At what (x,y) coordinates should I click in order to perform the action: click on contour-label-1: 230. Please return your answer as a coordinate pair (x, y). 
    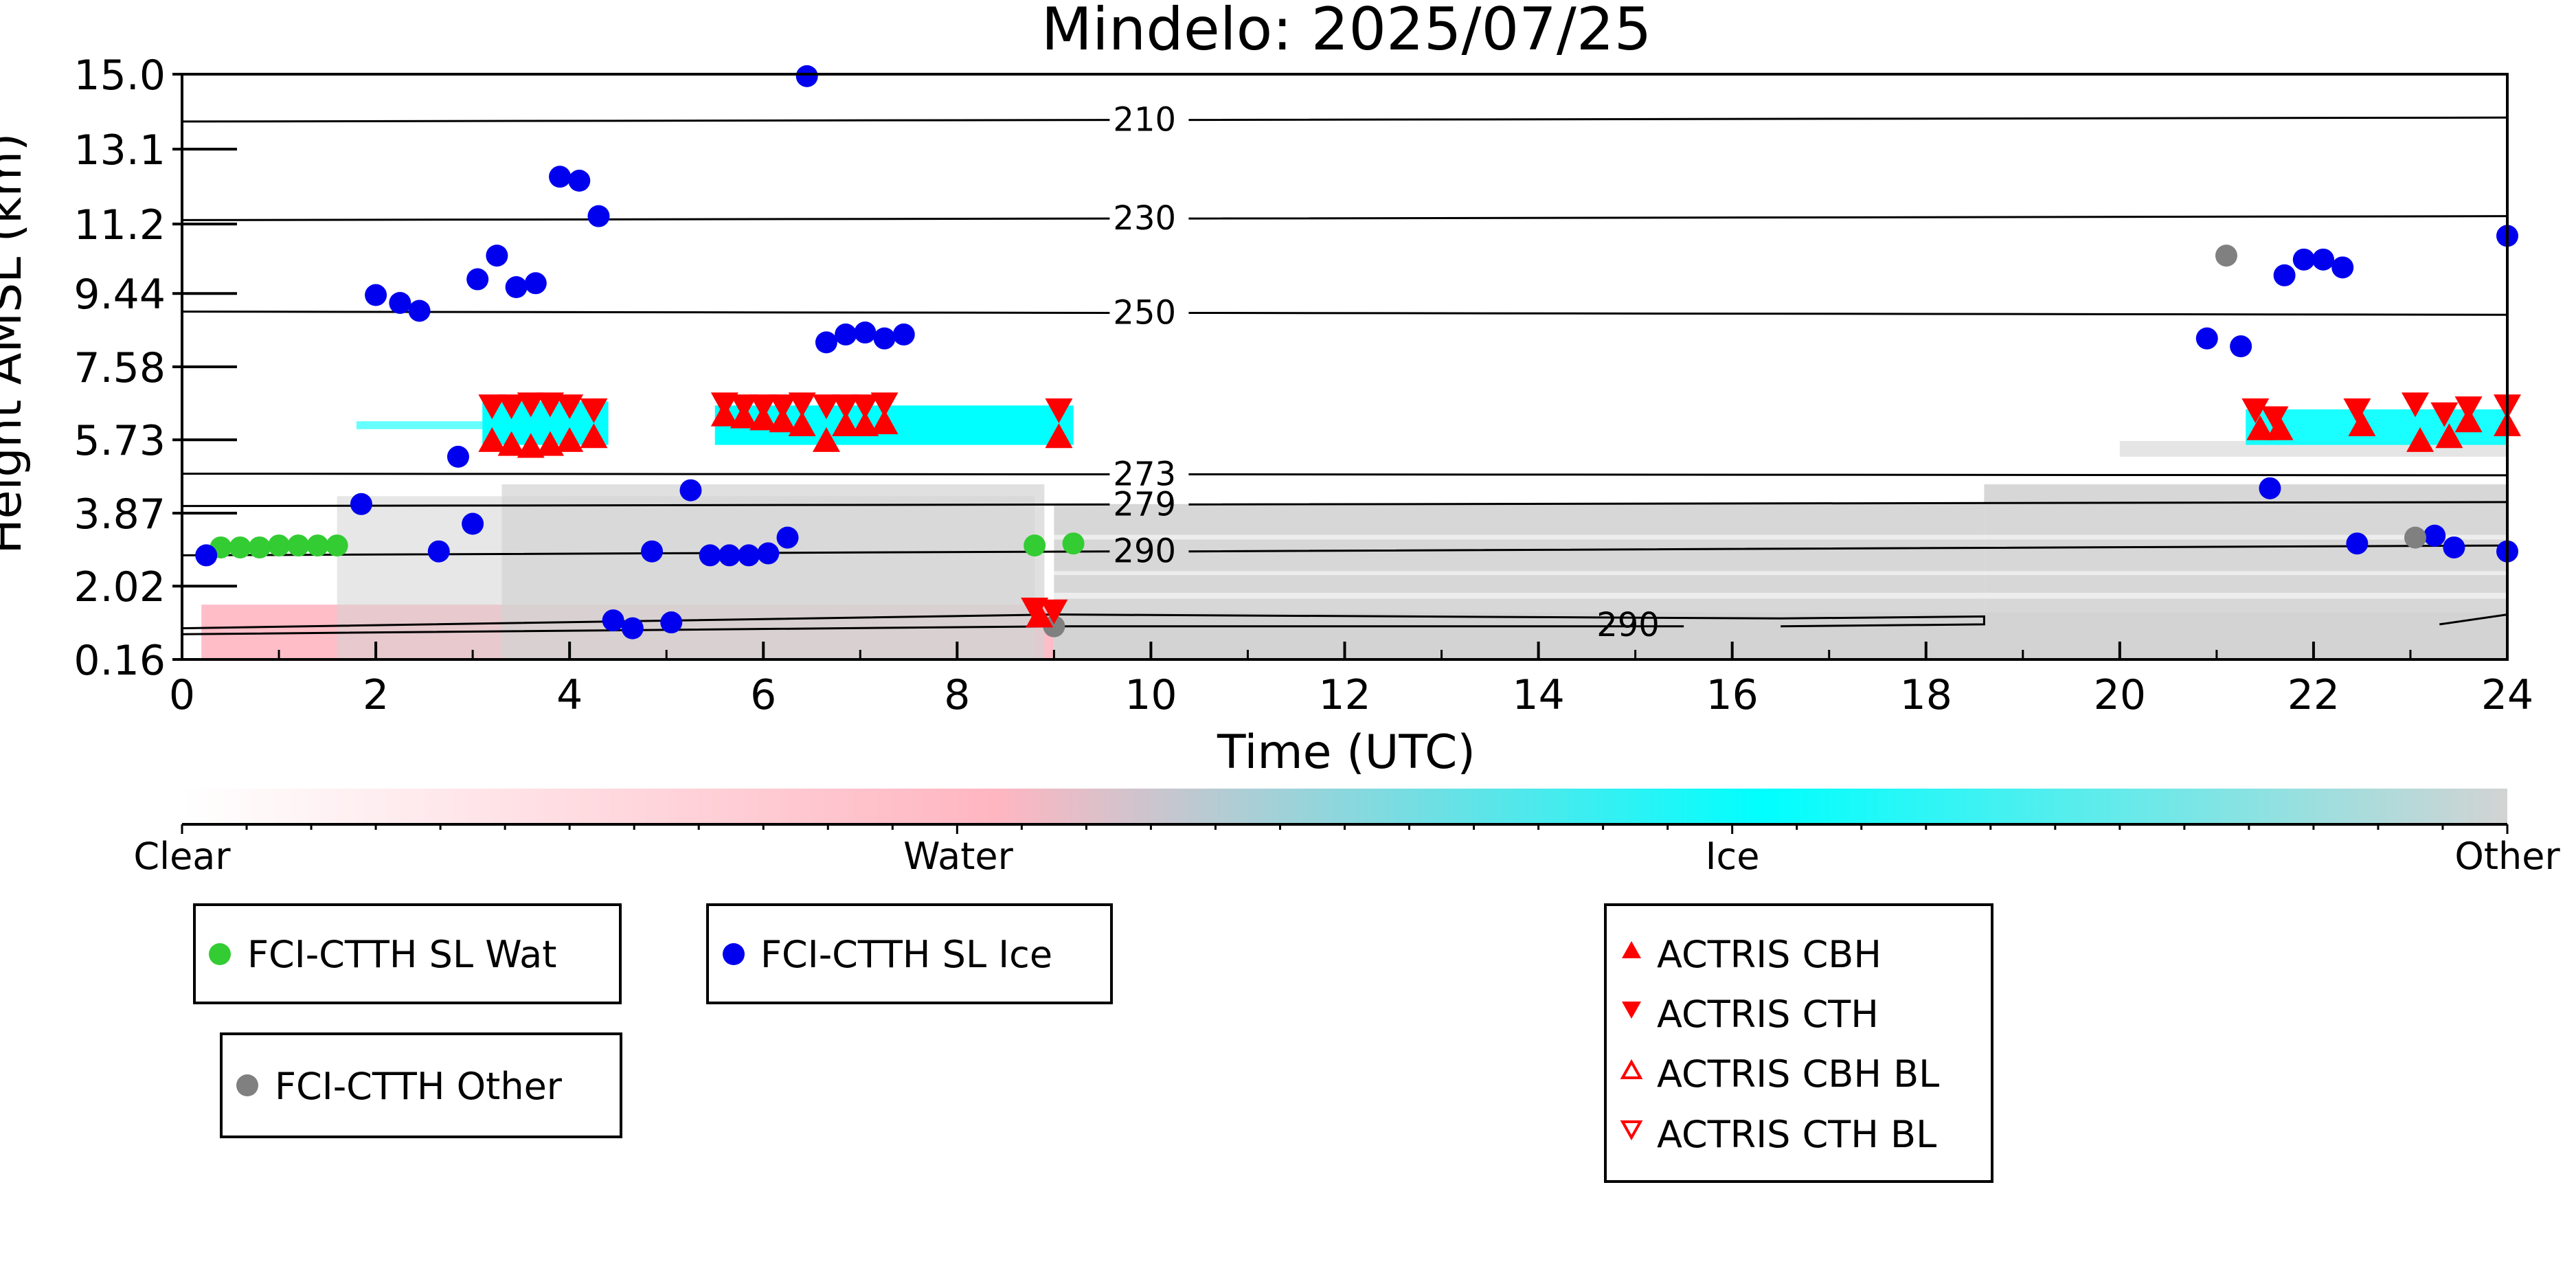
    Looking at the image, I should click on (1144, 218).